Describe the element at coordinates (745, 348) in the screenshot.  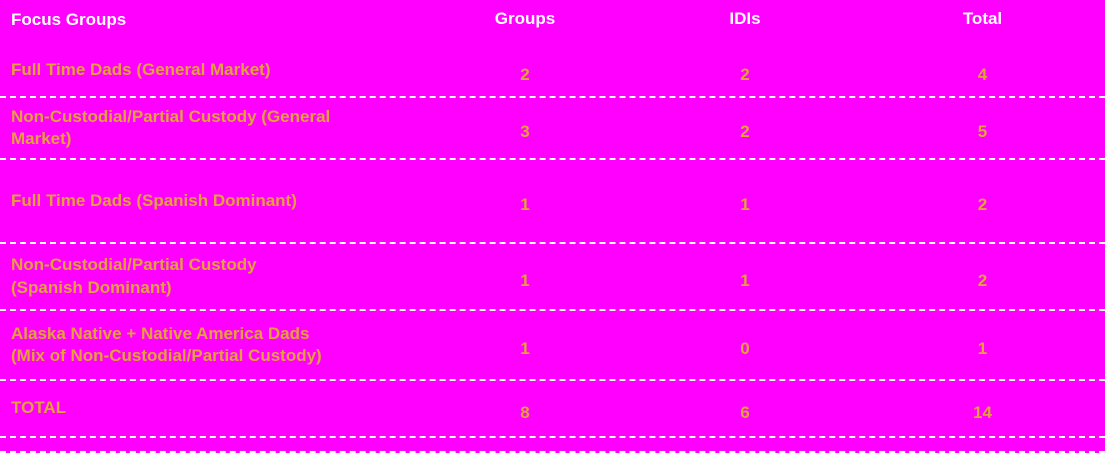
I see `idis-value: 0` at that location.